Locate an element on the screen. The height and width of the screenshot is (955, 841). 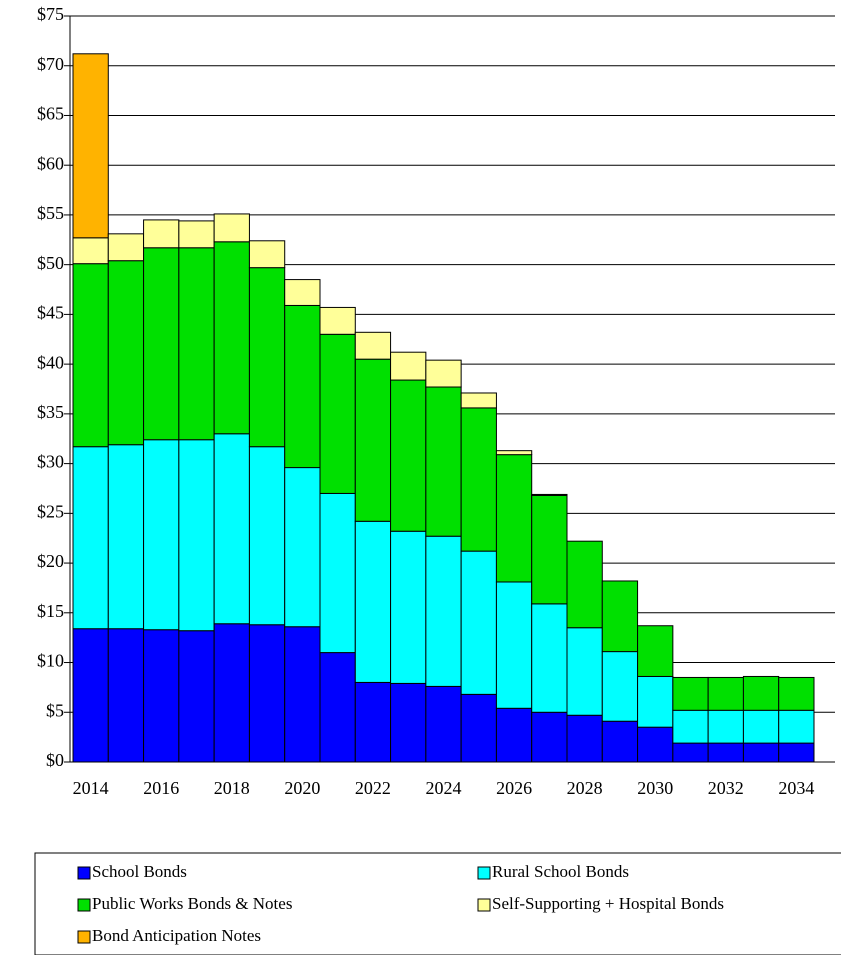
x-tick-label: 2034 is located at coordinates (796, 788).